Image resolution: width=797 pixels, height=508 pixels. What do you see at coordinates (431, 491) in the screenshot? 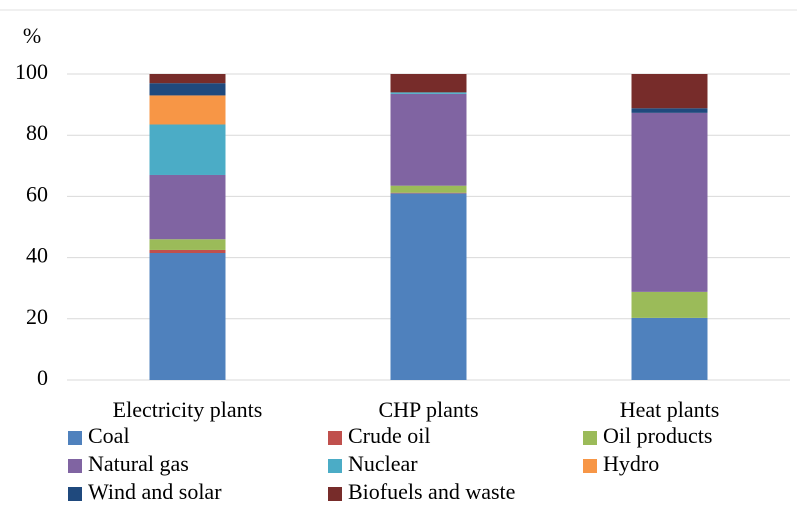
I see `legend-label: Biofuels and waste` at bounding box center [431, 491].